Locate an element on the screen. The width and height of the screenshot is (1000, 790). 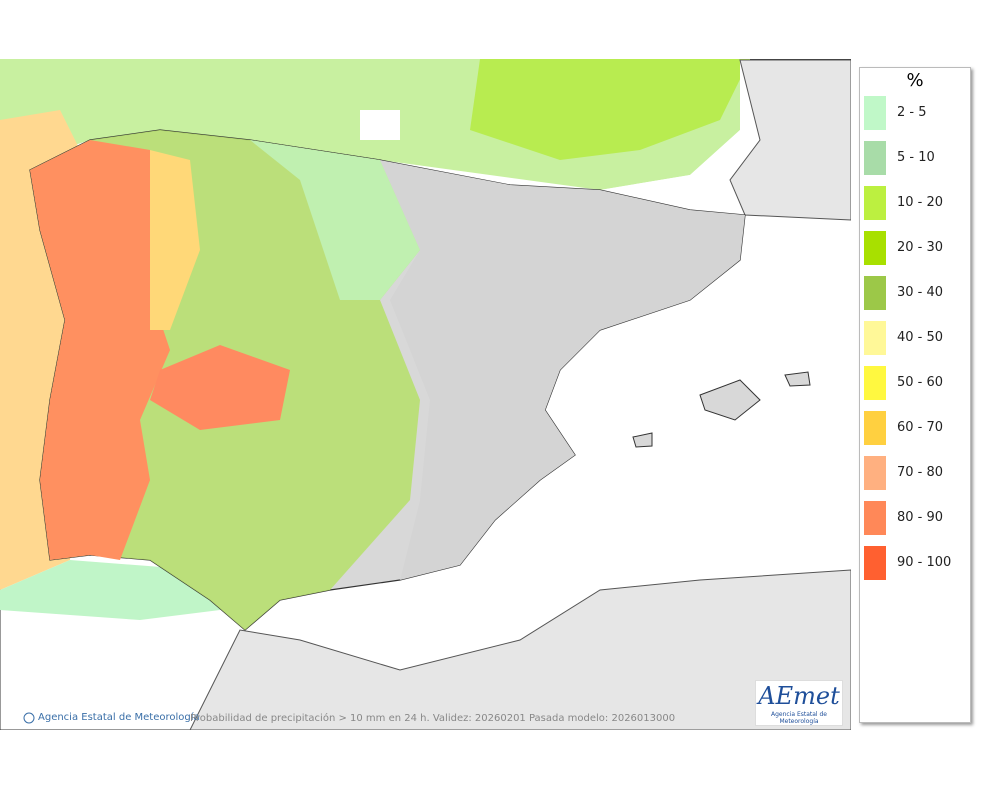
legend-label: 30 - 40 is located at coordinates (920, 292).